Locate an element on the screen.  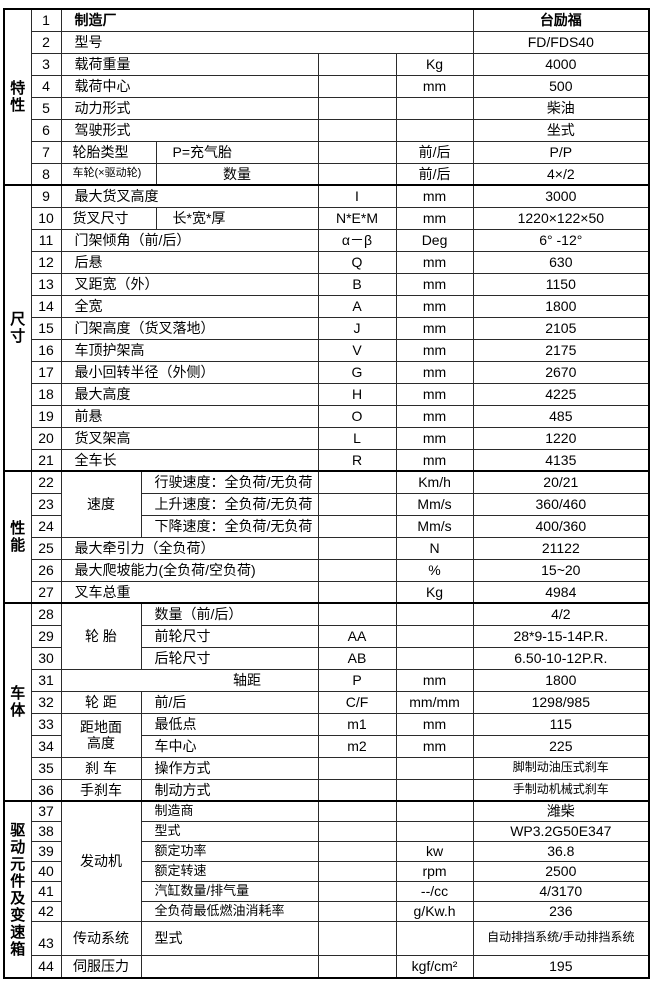
param-name: 叉车总重 is located at coordinates (189, 592).